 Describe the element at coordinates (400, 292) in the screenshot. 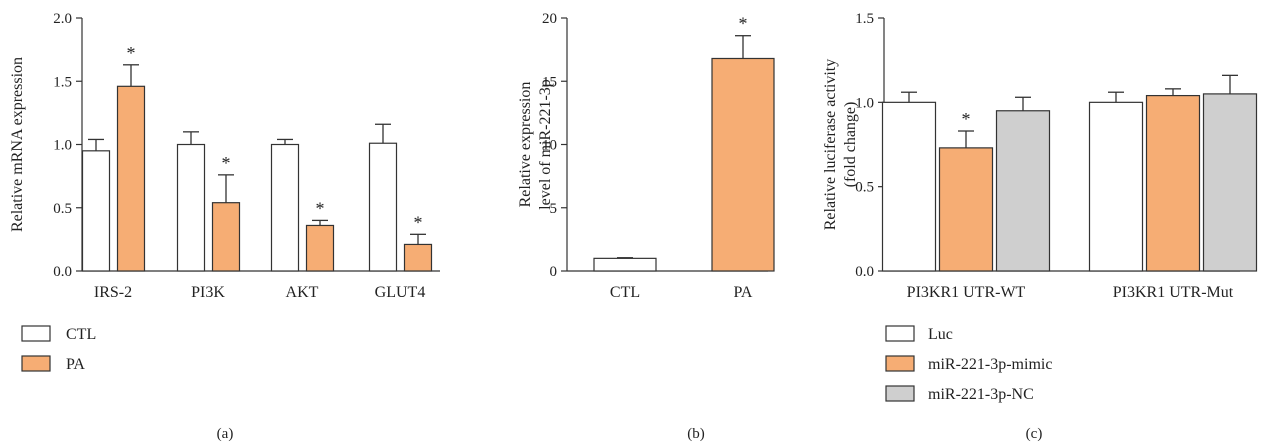

I see `x-tick-label: GLUT4` at that location.